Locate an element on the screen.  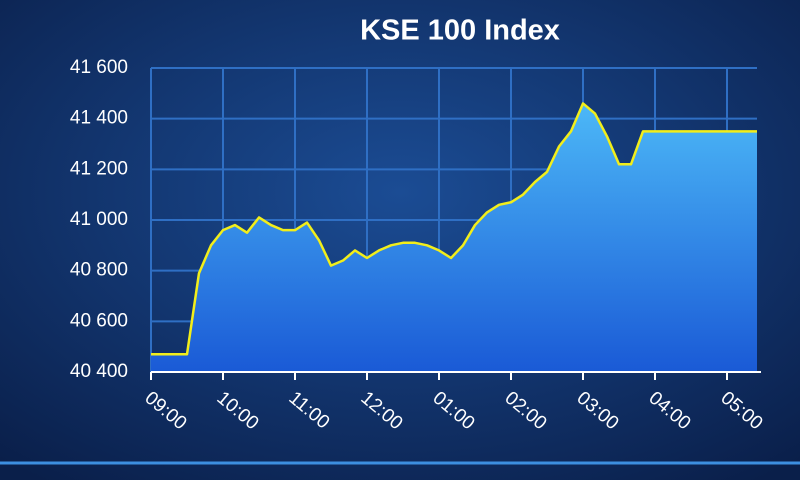
y-tick-label: 40 400 is located at coordinates (99, 371).